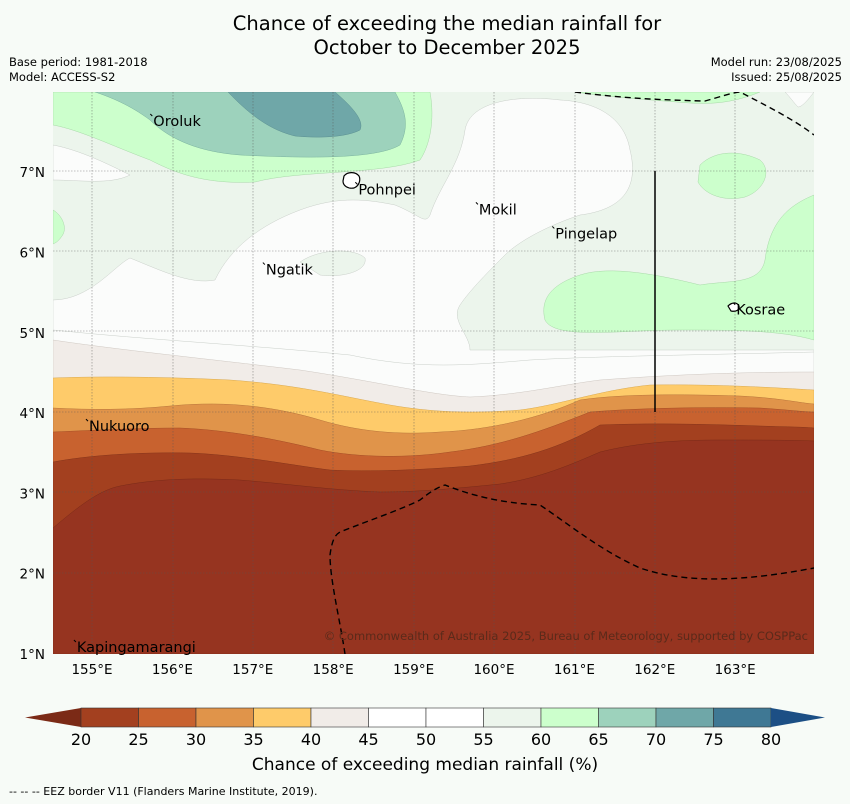 This screenshot has height=804, width=850. What do you see at coordinates (32, 173) in the screenshot?
I see `y-tick-label: 7°N` at bounding box center [32, 173].